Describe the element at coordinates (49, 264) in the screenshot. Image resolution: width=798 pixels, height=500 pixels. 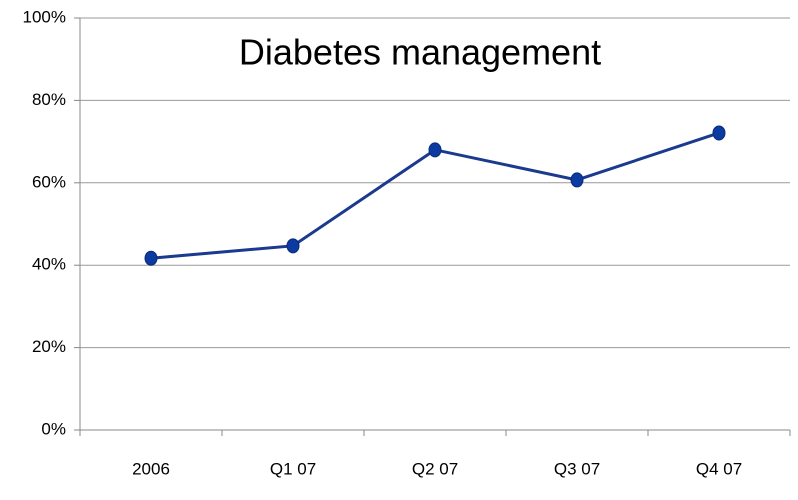
I see `y-tick-label: 40%` at that location.